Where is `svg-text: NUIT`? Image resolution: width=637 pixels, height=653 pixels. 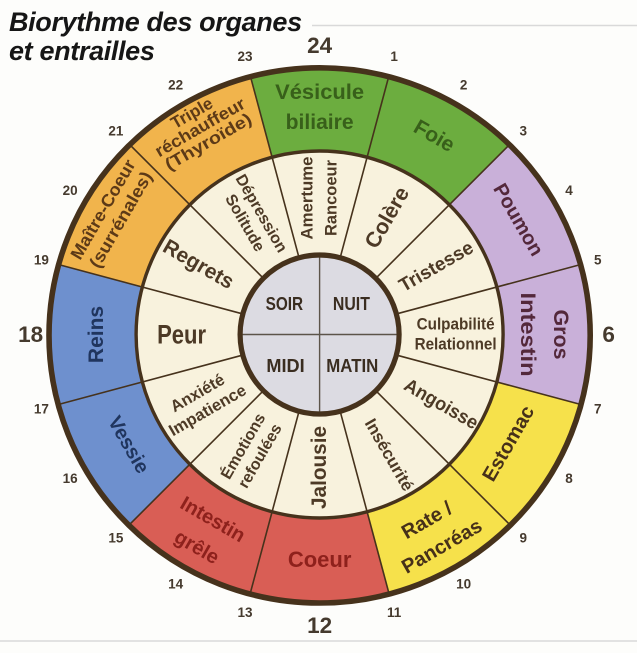 svg-text: NUIT is located at coordinates (352, 303).